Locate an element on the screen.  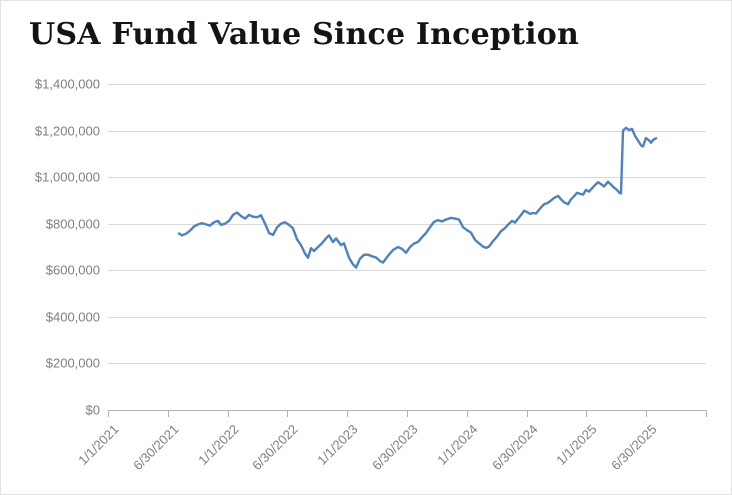
y-axis-label: $400,000 is located at coordinates (73, 317).